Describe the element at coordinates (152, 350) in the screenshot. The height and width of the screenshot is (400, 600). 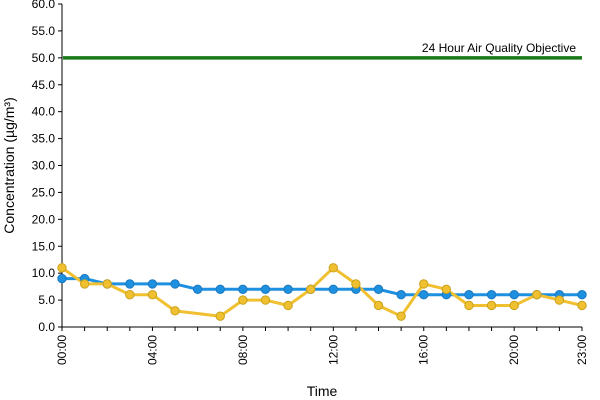
I see `x-tick-label: 04:00` at that location.